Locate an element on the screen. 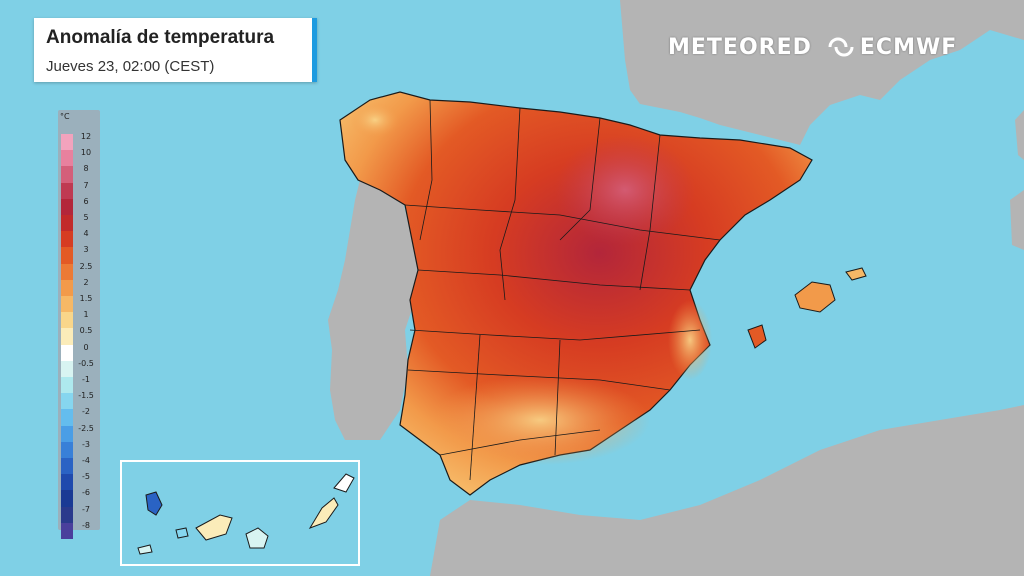 The width and height of the screenshot is (1024, 576). legend-label: 3 is located at coordinates (86, 250).